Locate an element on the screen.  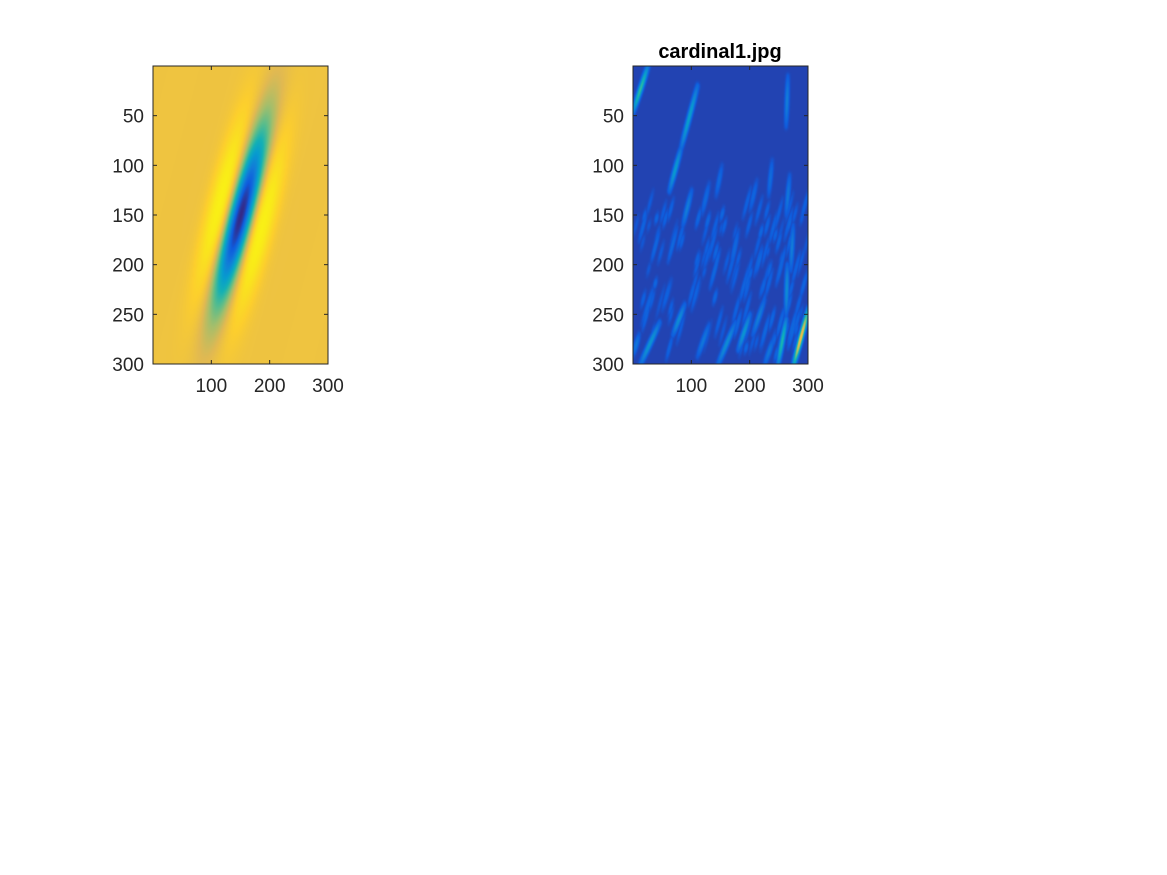
subplot-1-ticks: 100 200 300 50 100 150 200 250 300 is located at coordinates (228, 231).